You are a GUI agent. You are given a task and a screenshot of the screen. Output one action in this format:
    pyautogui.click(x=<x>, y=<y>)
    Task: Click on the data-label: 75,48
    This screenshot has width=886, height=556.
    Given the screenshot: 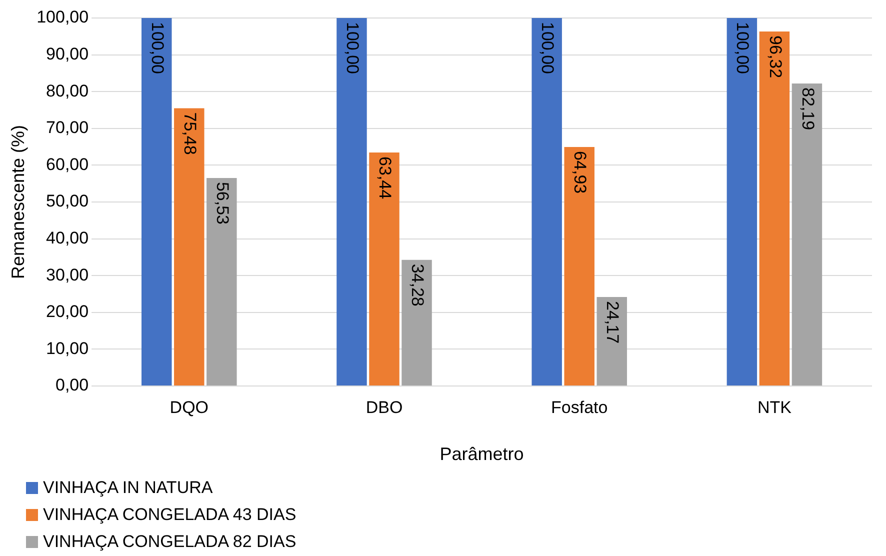 What is the action you would take?
    pyautogui.click(x=190, y=133)
    